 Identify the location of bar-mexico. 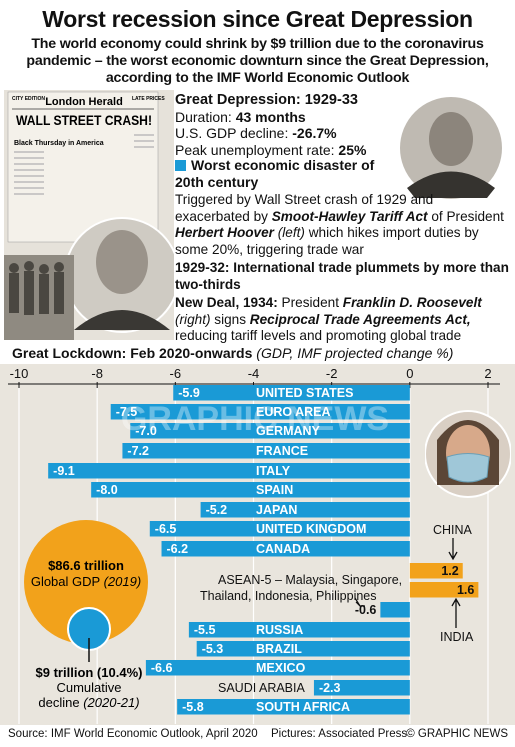
(277, 668).